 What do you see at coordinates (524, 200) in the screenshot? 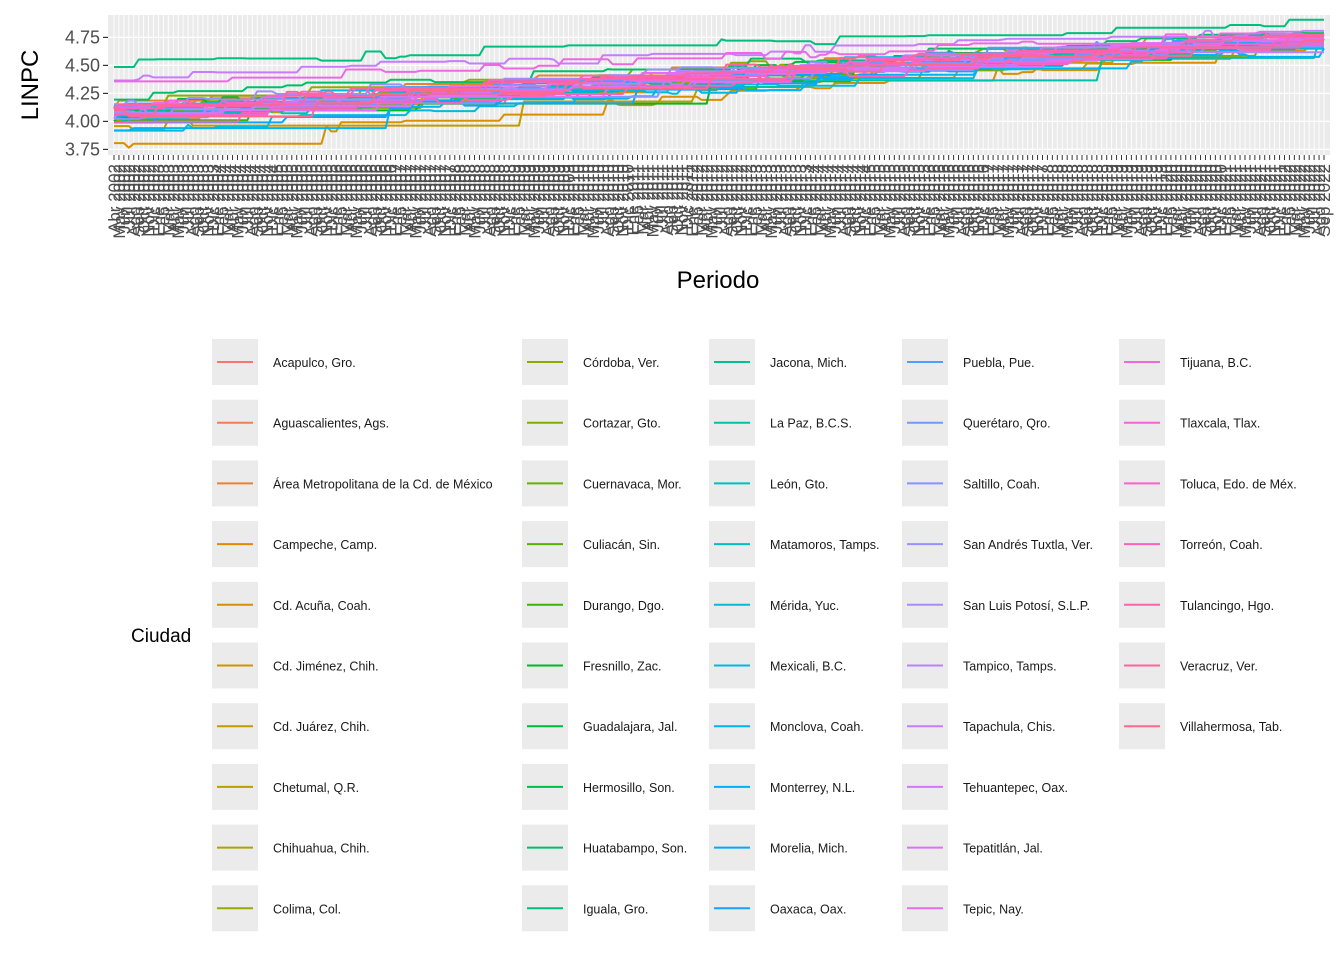
I see `x-tick-label: Mar 2009` at bounding box center [524, 200].